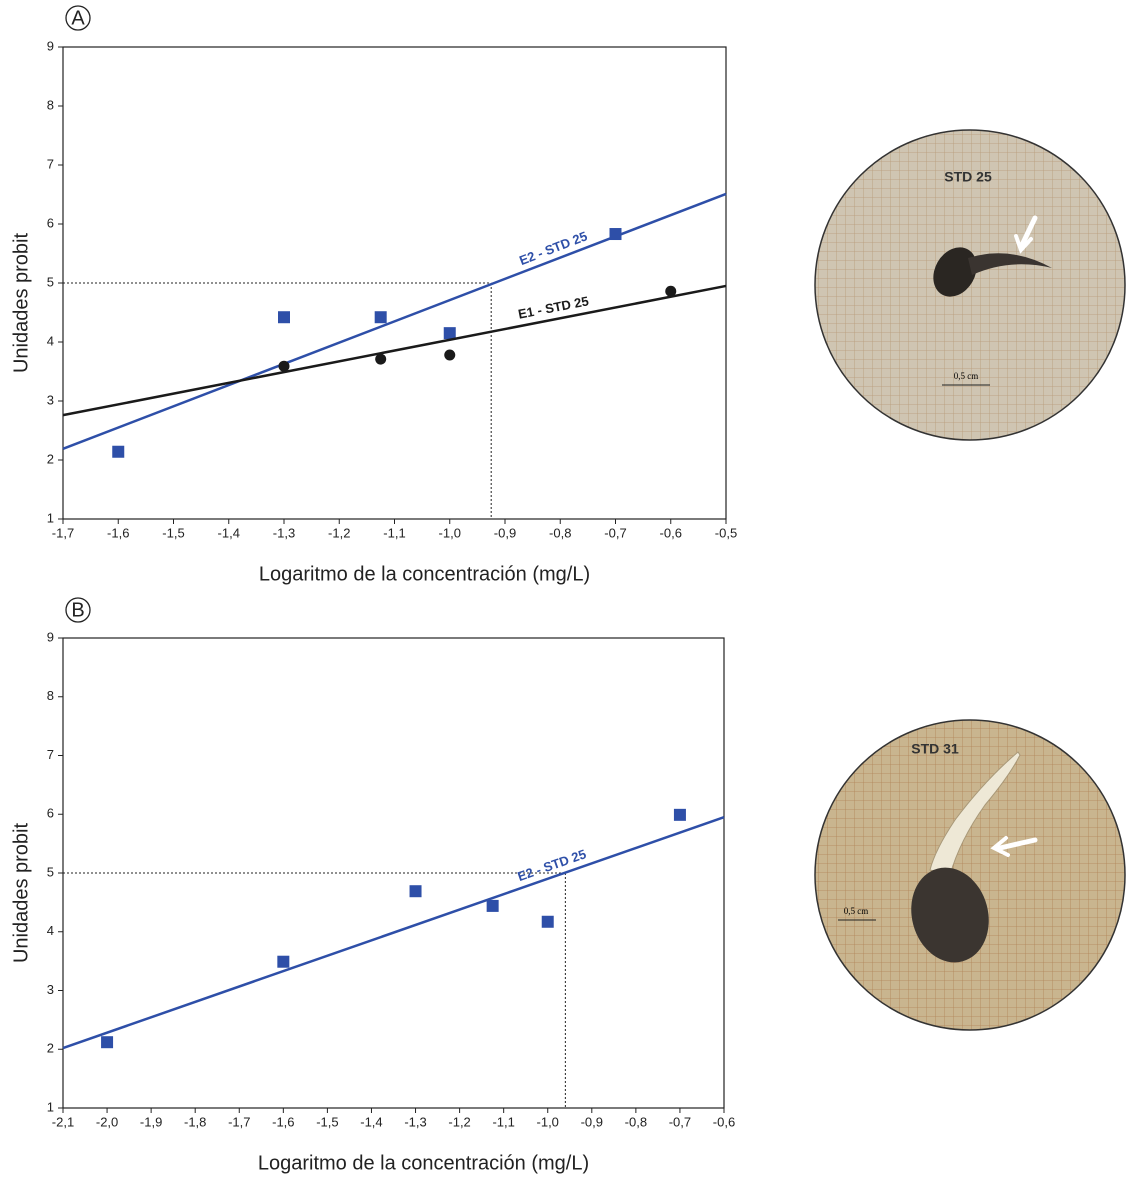 The image size is (1128, 1183). What do you see at coordinates (970, 875) in the screenshot?
I see `photo-b: 0,5 cm STD 31` at bounding box center [970, 875].